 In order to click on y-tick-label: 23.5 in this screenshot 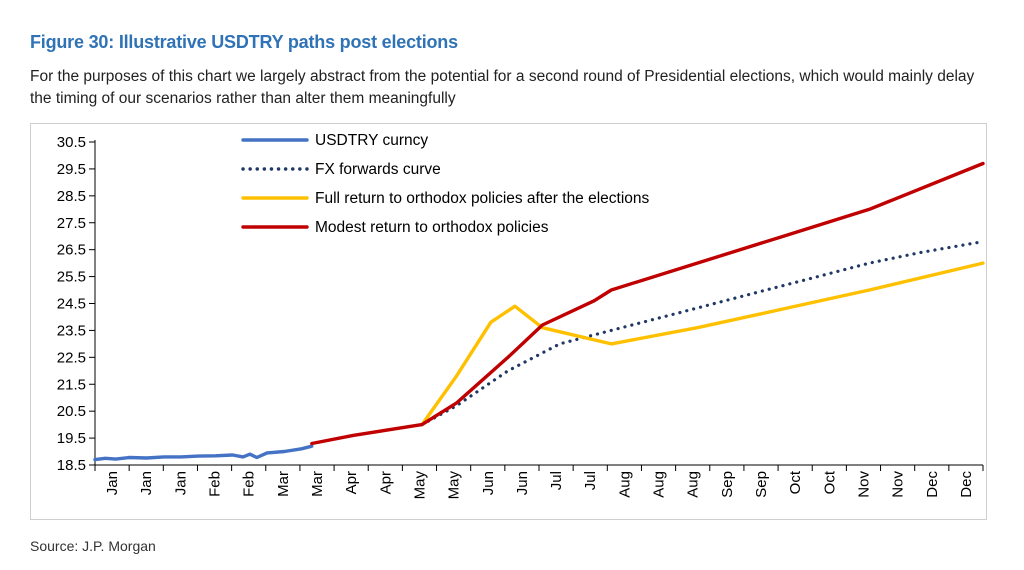, I will do `click(71, 330)`.